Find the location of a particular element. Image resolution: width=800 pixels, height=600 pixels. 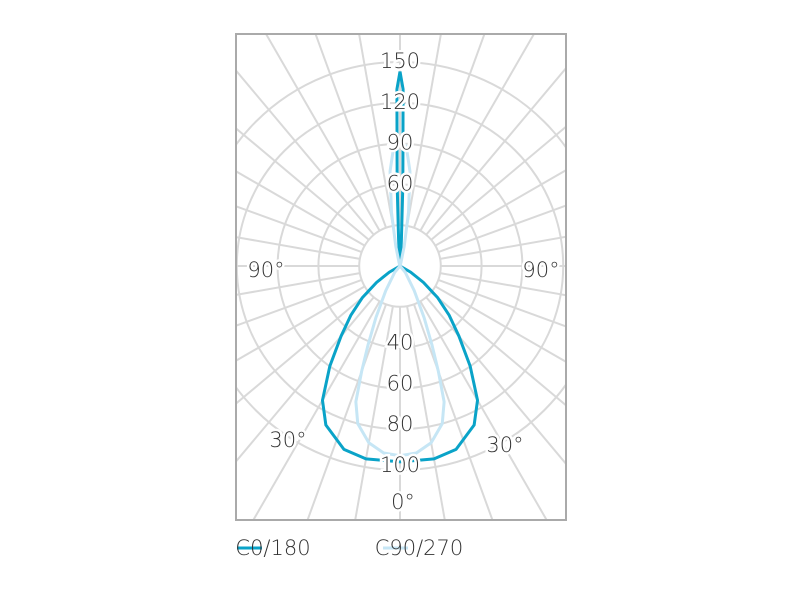

r-tick-label: 80 is located at coordinates (400, 424).